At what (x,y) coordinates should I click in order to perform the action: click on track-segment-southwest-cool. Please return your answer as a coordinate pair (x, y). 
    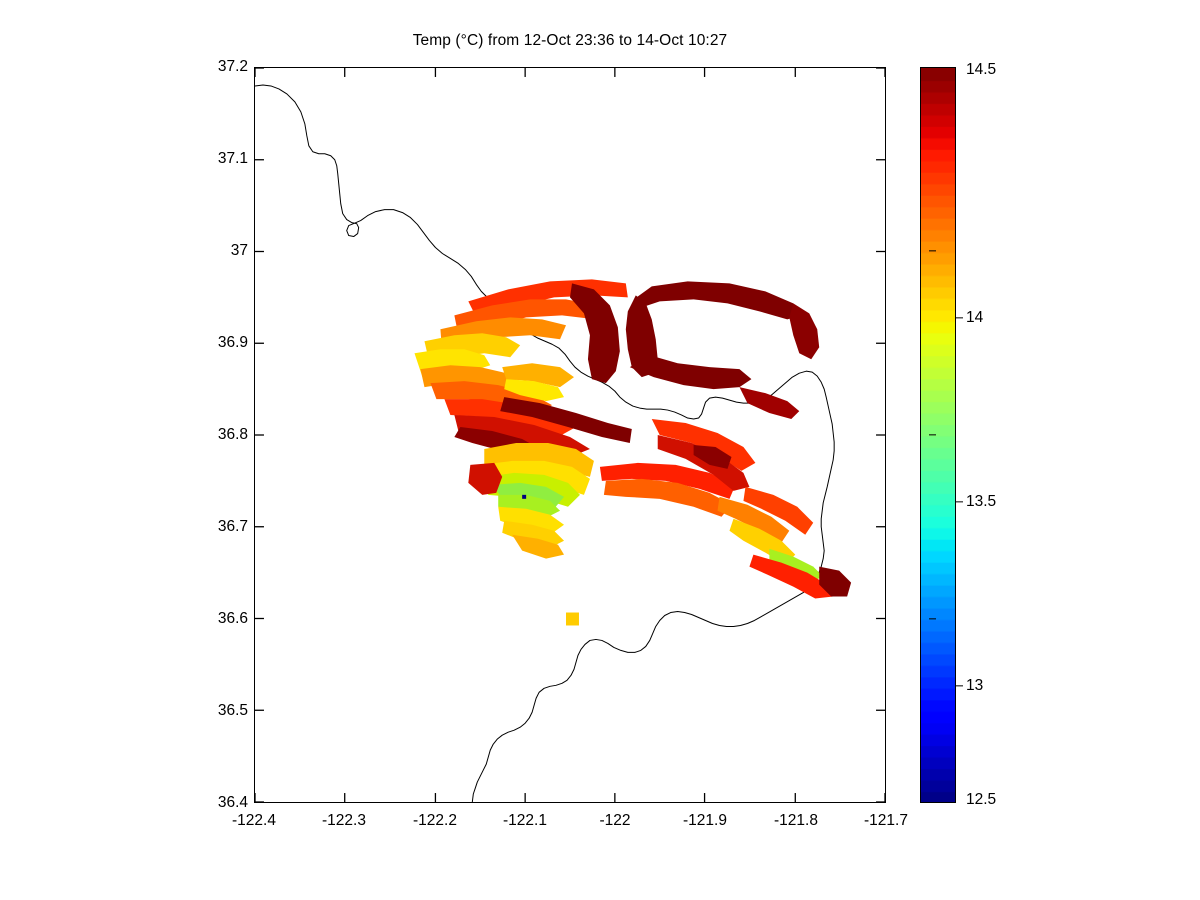
    Looking at the image, I should click on (531, 500).